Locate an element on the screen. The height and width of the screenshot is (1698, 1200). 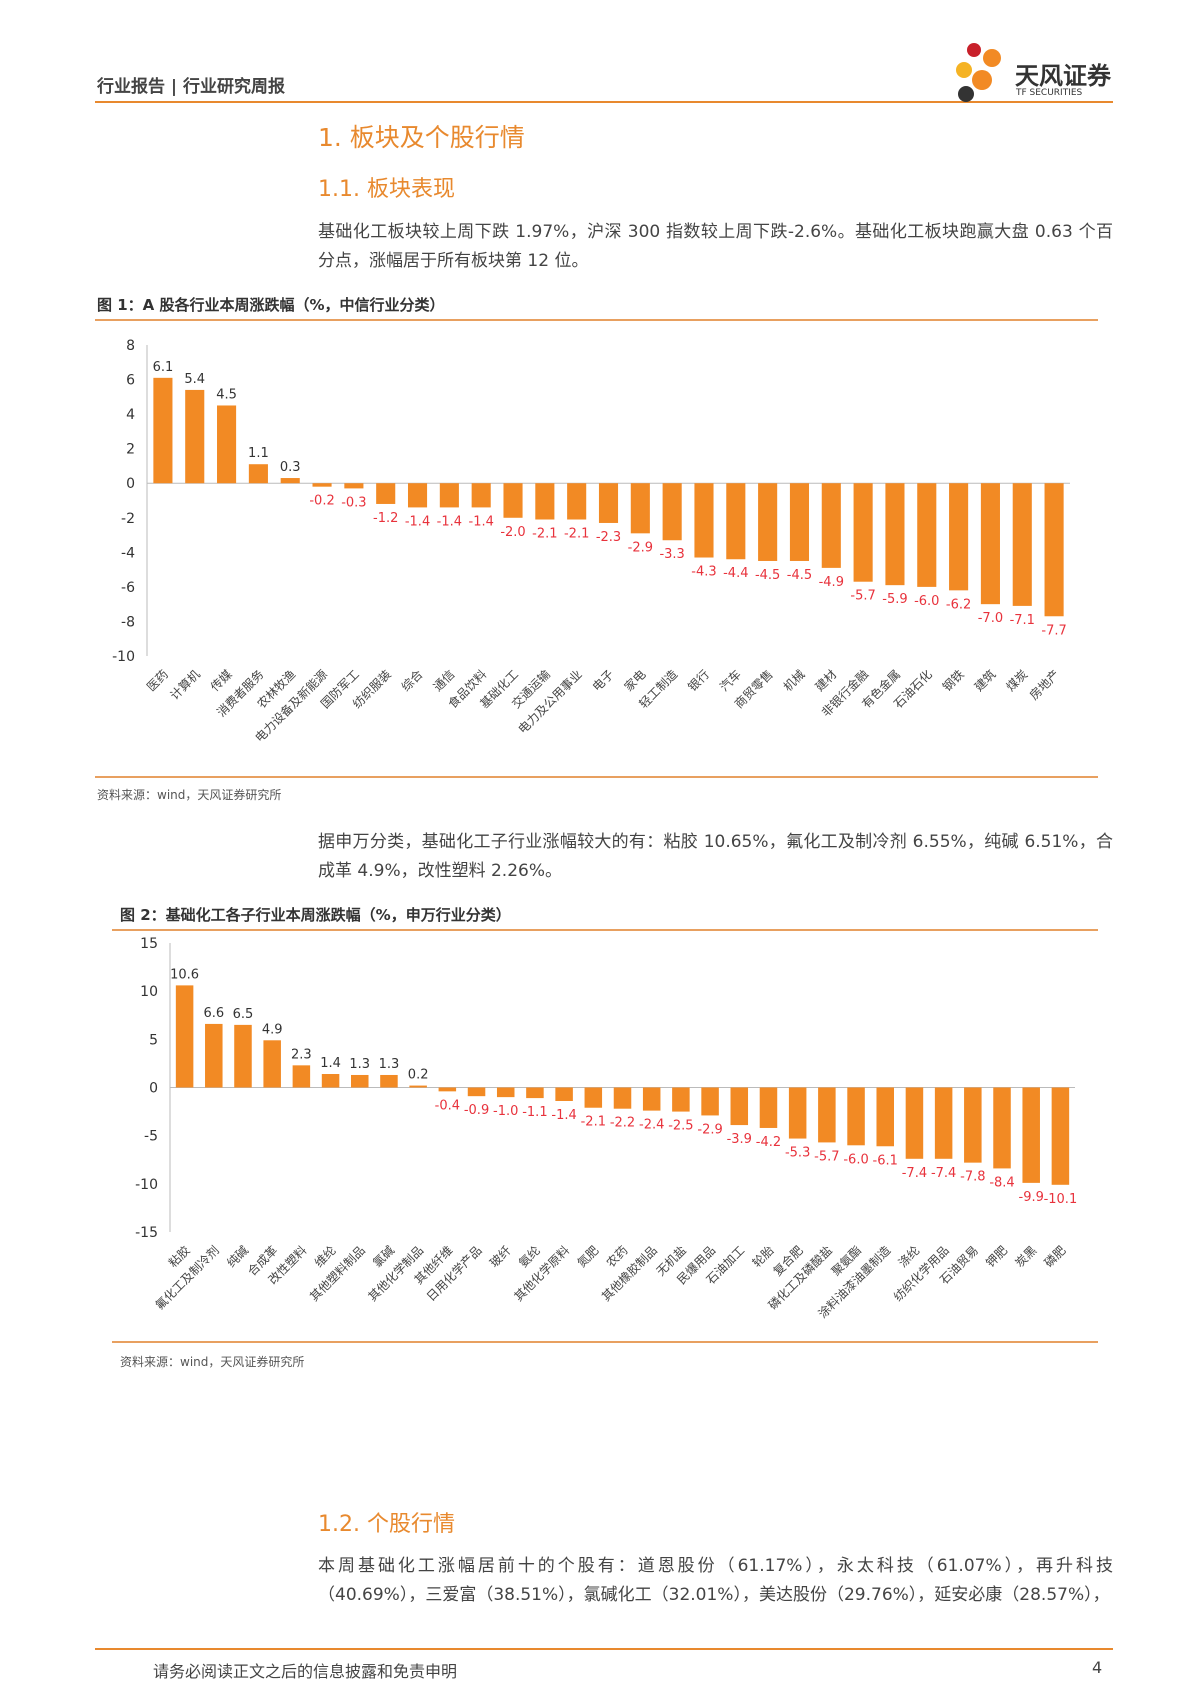
data-label: -4.2 is located at coordinates (768, 1142).